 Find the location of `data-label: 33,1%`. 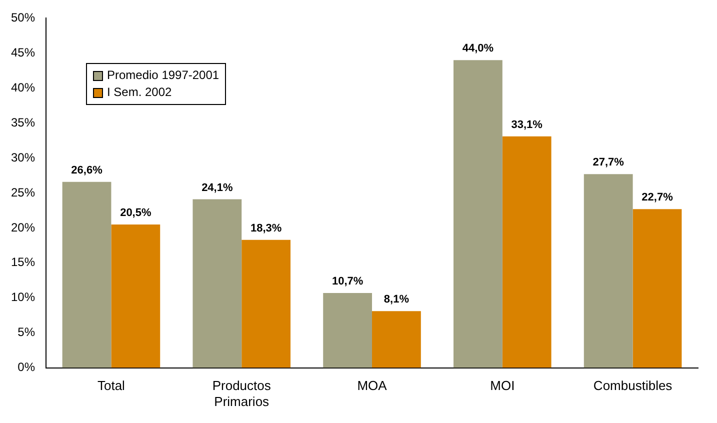

data-label: 33,1% is located at coordinates (527, 124).